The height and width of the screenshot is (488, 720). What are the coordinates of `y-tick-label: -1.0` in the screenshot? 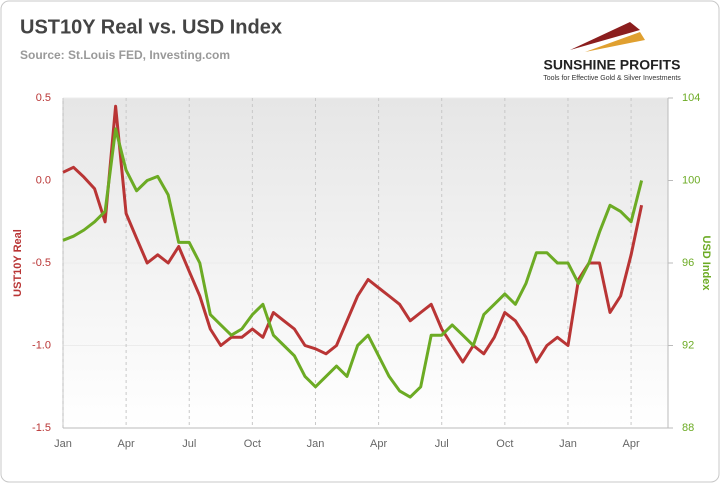 It's located at (41, 345).